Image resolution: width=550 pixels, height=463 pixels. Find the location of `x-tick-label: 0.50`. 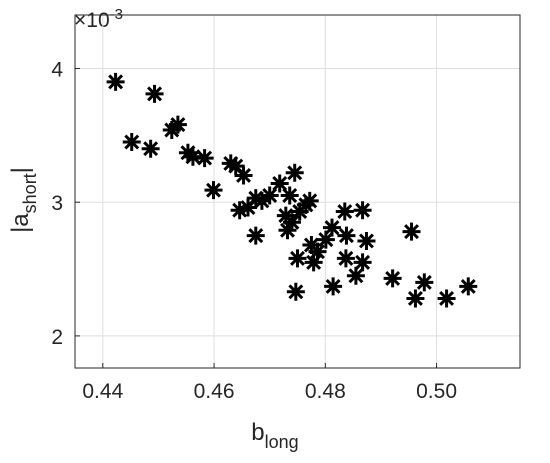

x-tick-label: 0.50 is located at coordinates (436, 391).